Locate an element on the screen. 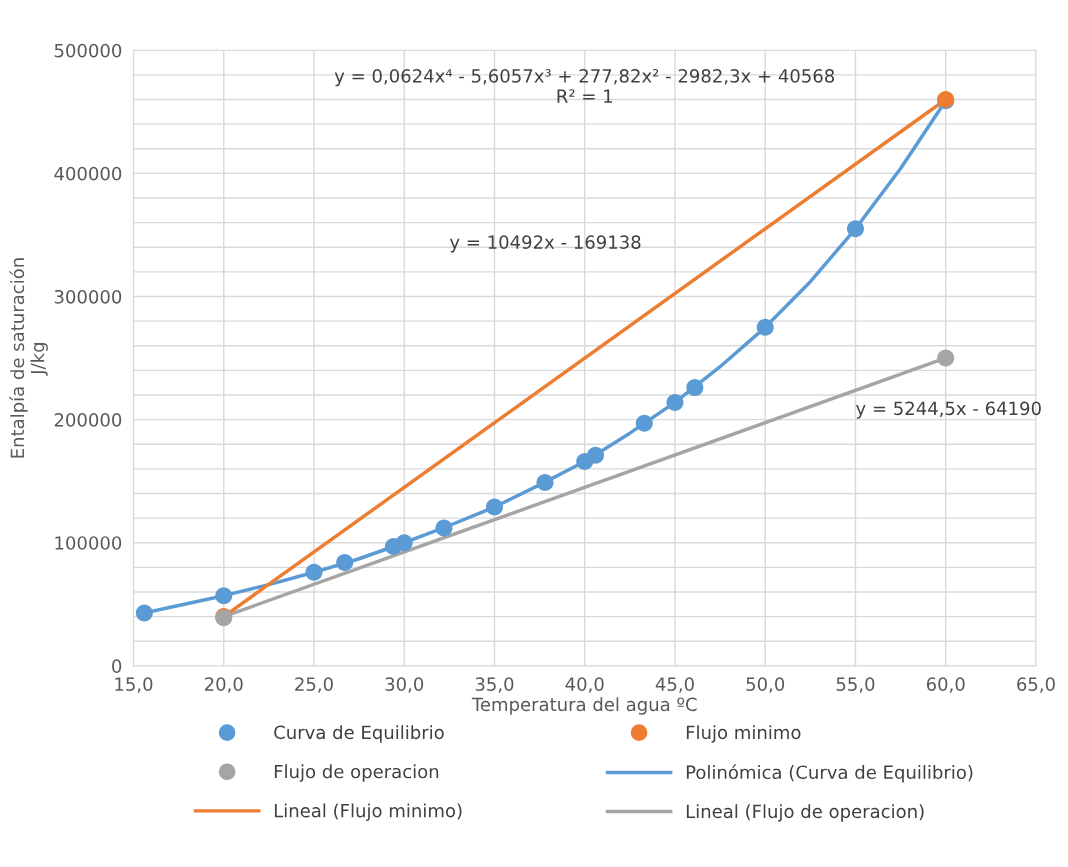 The width and height of the screenshot is (1068, 867). y-tick-label: 300000 is located at coordinates (88, 296).